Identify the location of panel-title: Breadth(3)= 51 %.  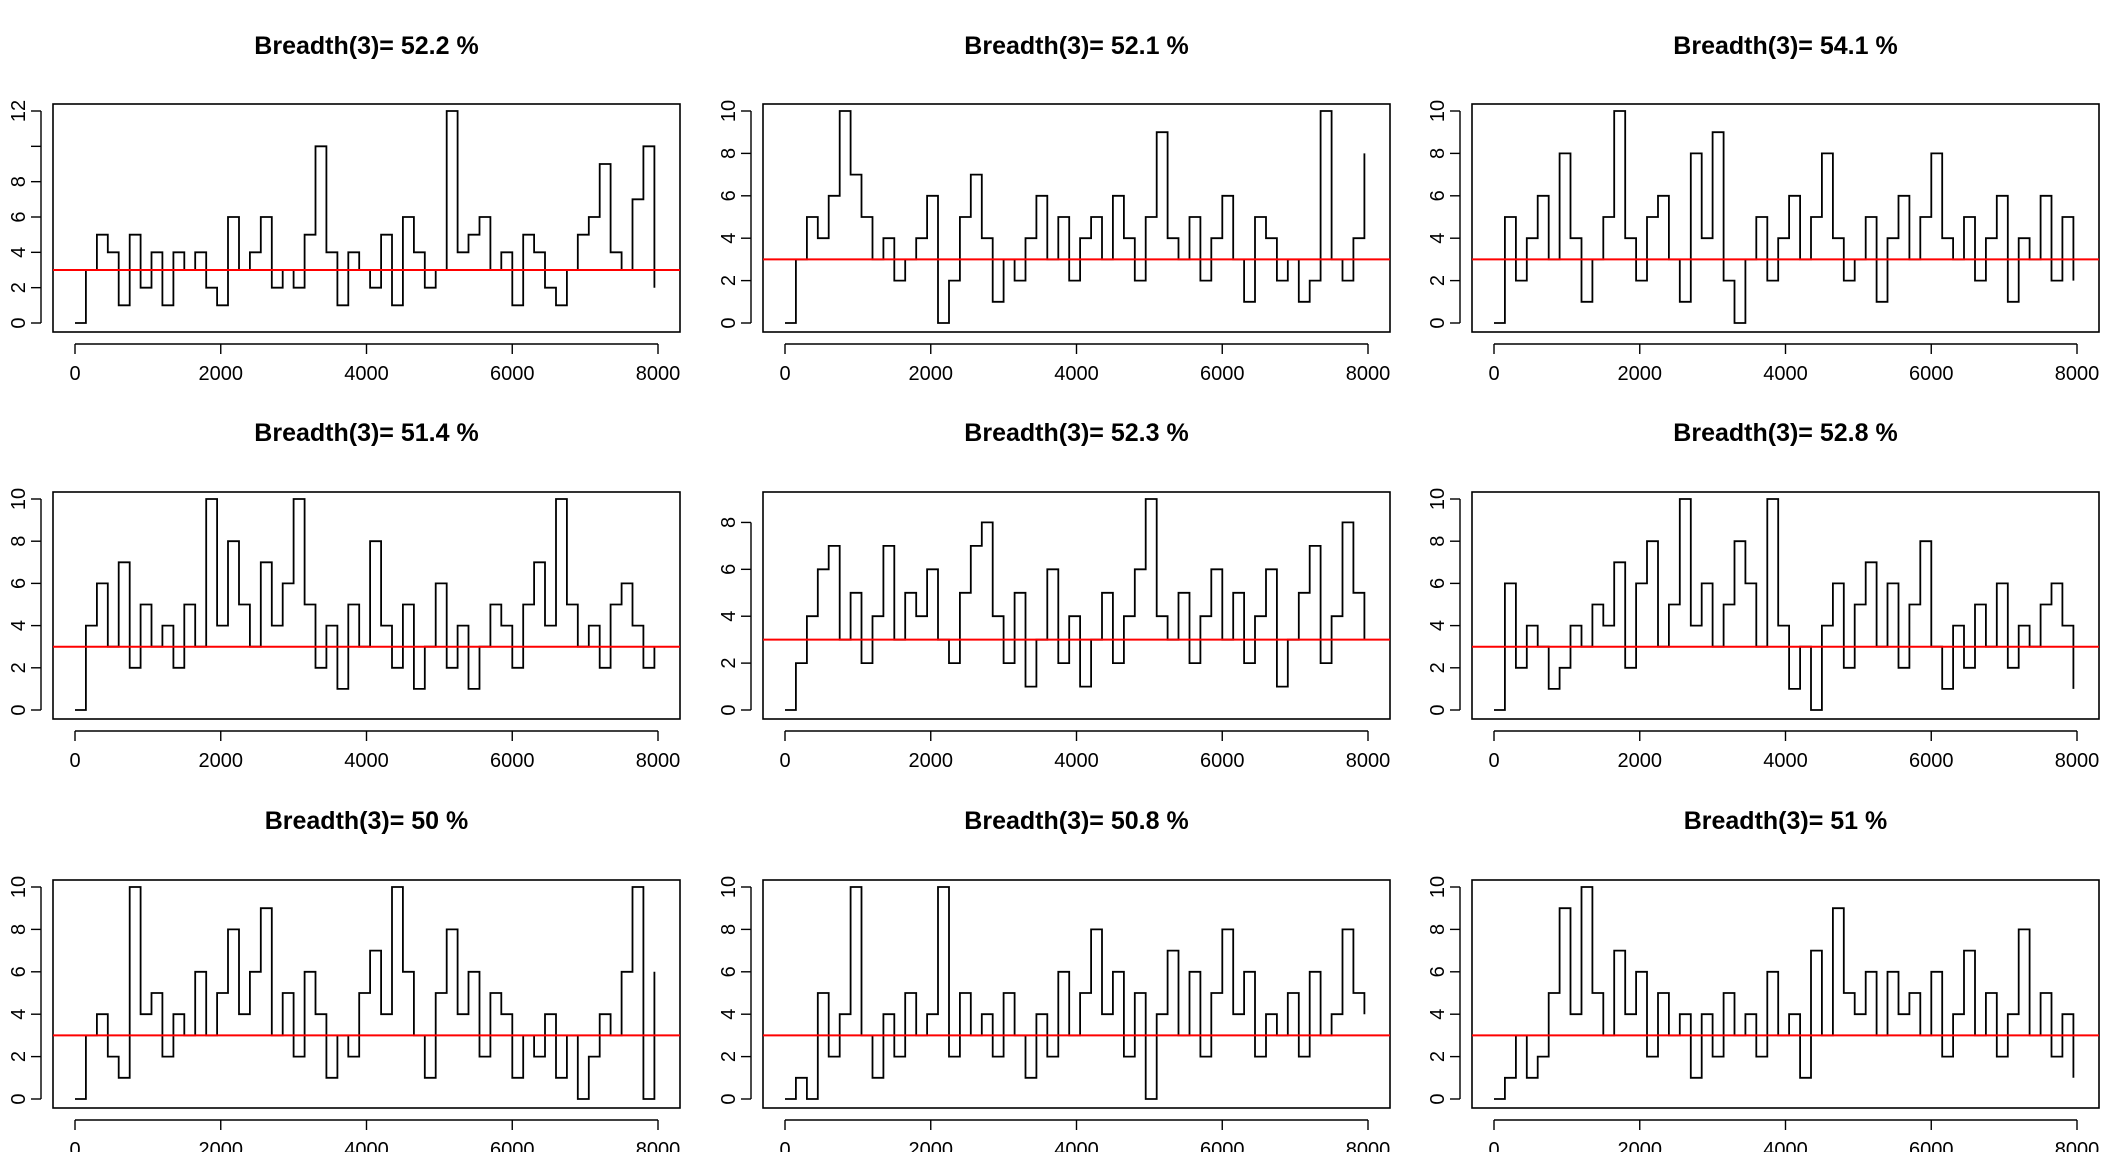
(1786, 821).